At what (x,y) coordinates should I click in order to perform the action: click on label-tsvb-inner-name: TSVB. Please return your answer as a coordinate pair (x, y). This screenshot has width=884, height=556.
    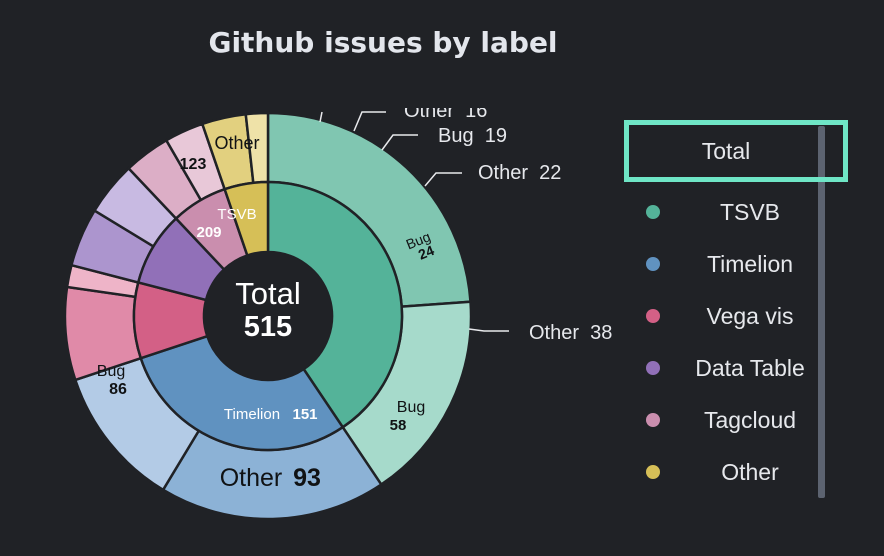
    Looking at the image, I should click on (236, 214).